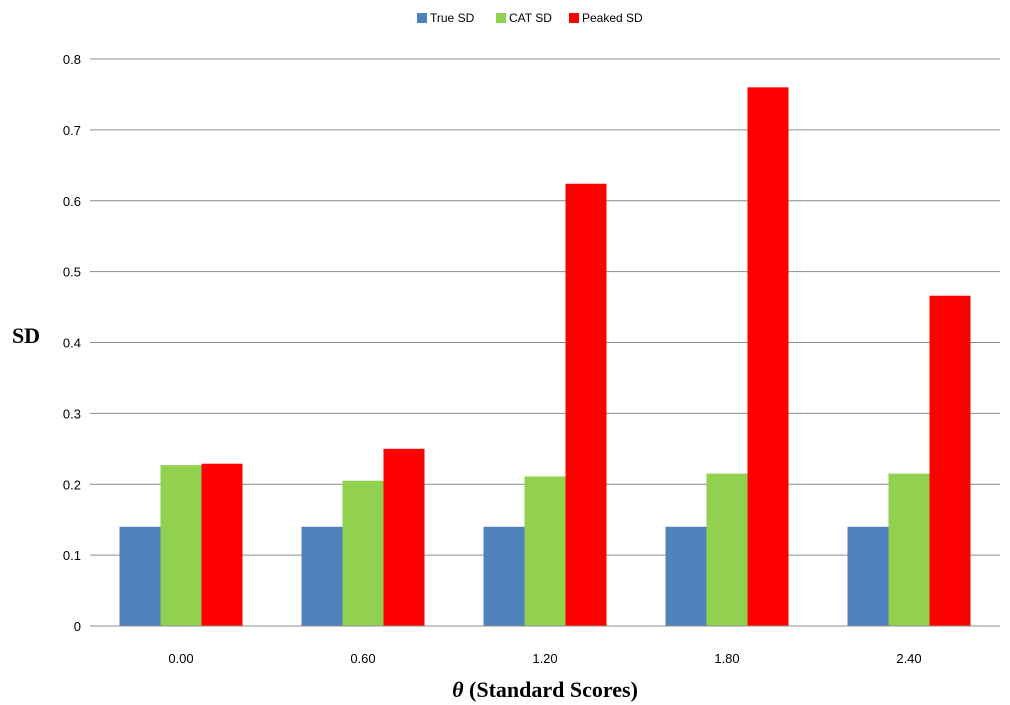 The image size is (1010, 705). I want to click on y-tick-labels: 0 0.1 0.2 0.3 0.4 0.5 0.6 0.7 0.8, so click(72, 343).